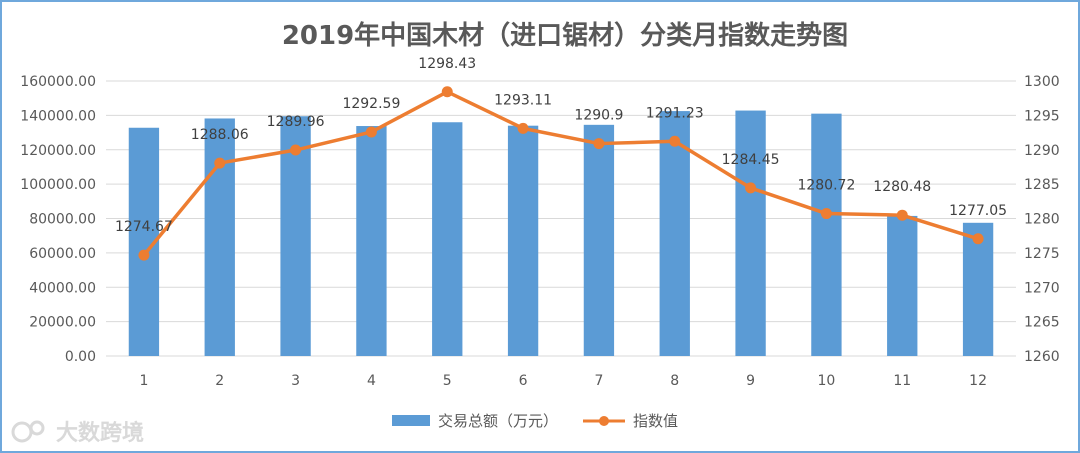  What do you see at coordinates (62, 254) in the screenshot?
I see `left-tick-label: 60000.00` at bounding box center [62, 254].